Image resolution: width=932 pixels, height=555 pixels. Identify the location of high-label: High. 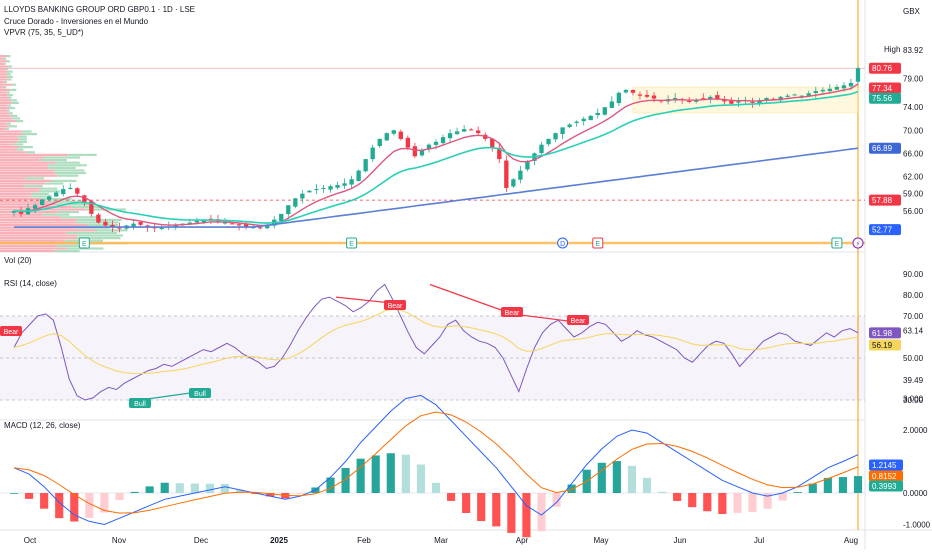
(892, 49).